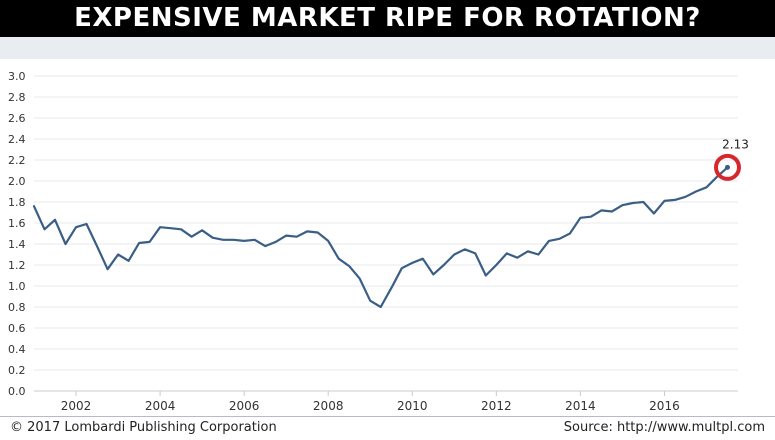  I want to click on y-tick-label: 0.6, so click(17, 328).